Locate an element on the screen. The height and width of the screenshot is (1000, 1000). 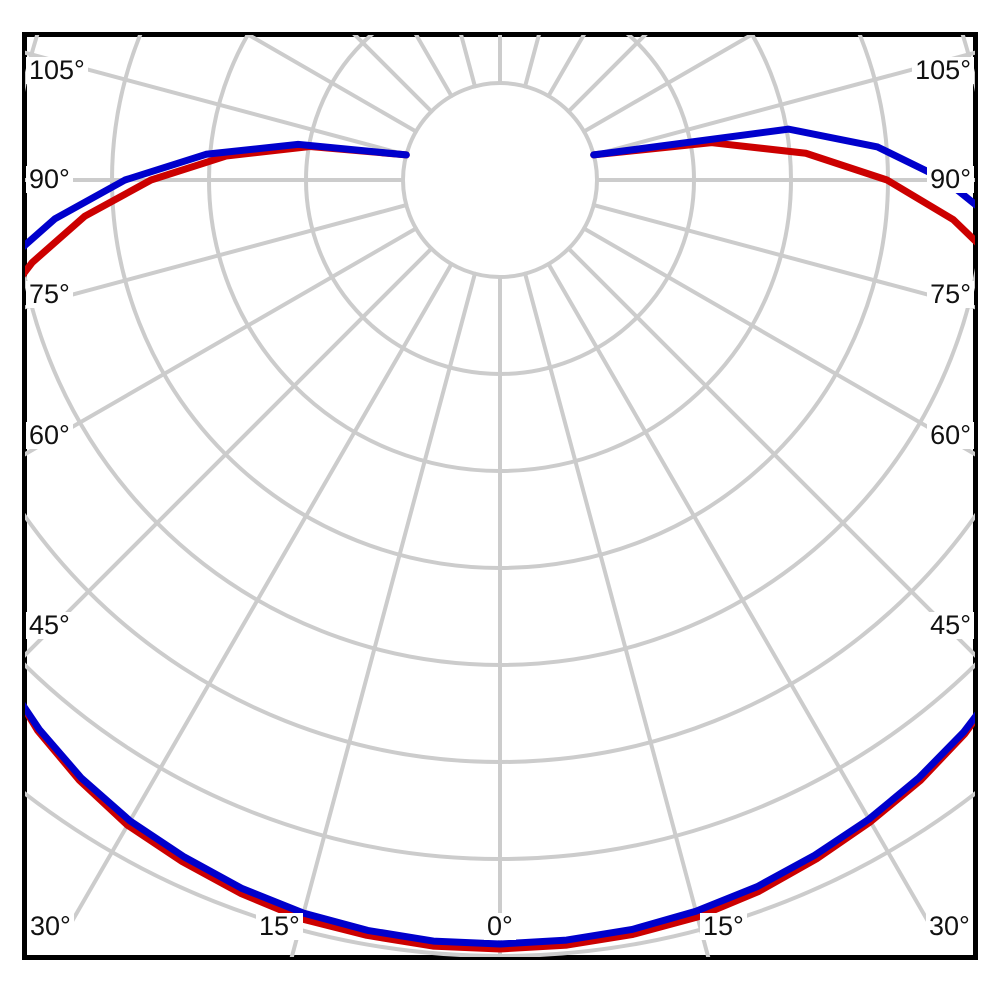
axis-label-right-105: 105° is located at coordinates (943, 70).